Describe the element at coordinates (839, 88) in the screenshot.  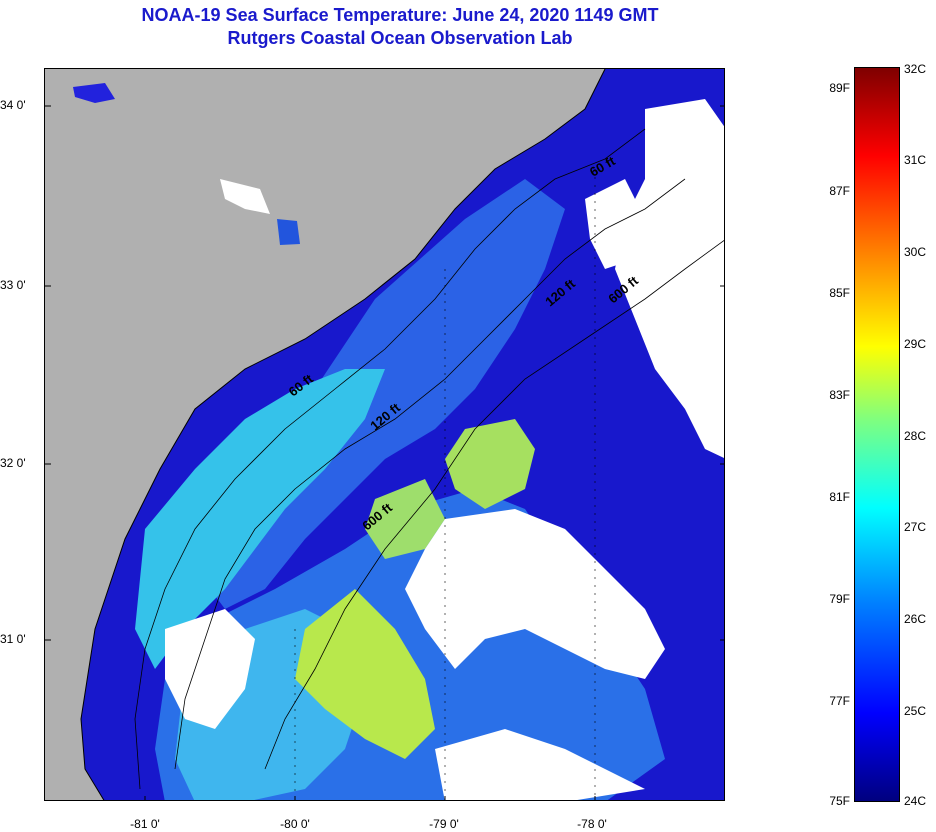
I see `colorbar-label-89f: 89F` at that location.